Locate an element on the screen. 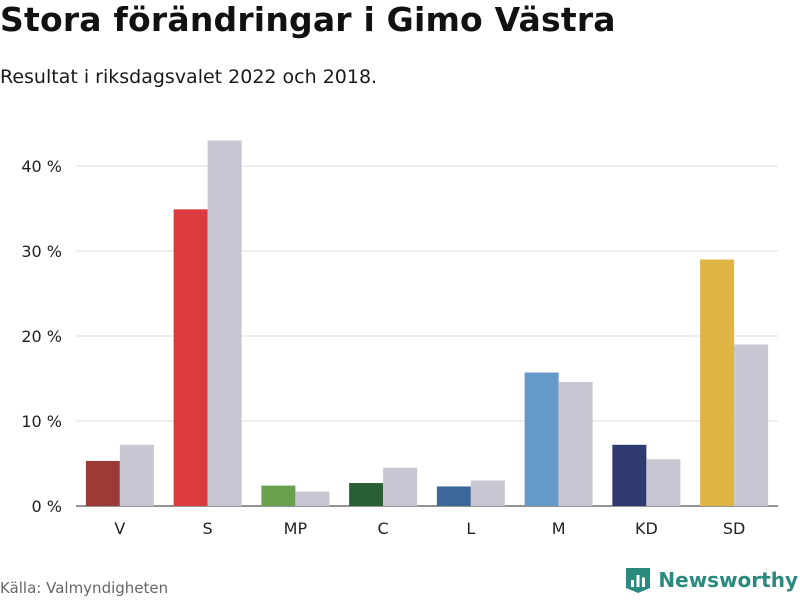 The image size is (800, 600). x-tick-label: V is located at coordinates (119, 528).